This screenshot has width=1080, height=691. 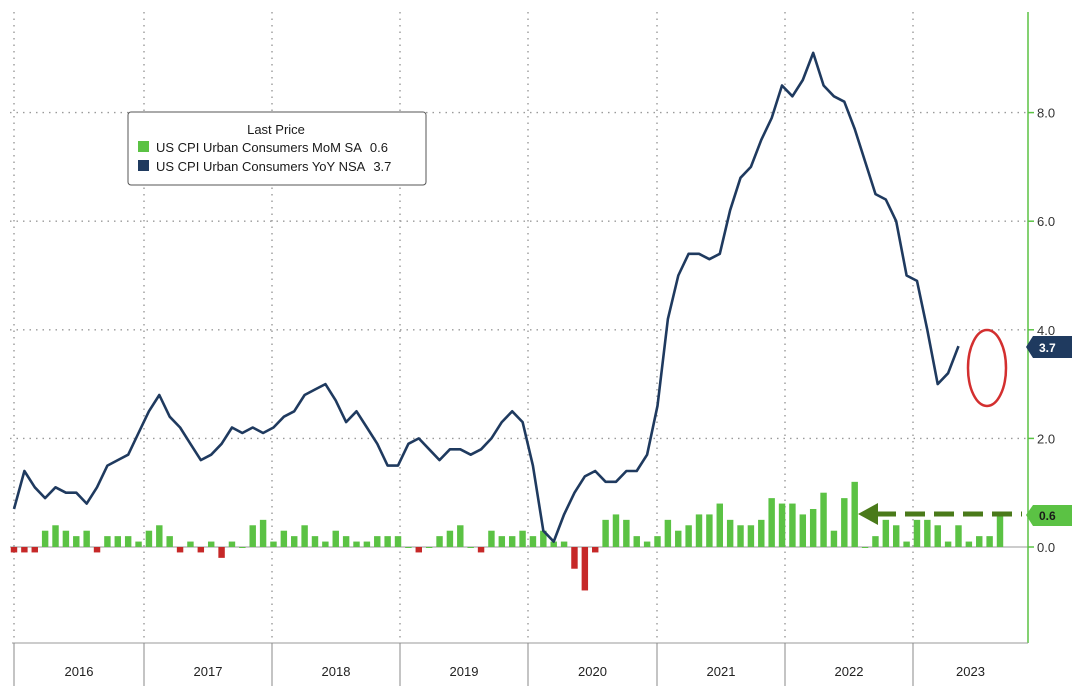 What do you see at coordinates (592, 671) in the screenshot?
I see `x-tick-label: 2020` at bounding box center [592, 671].